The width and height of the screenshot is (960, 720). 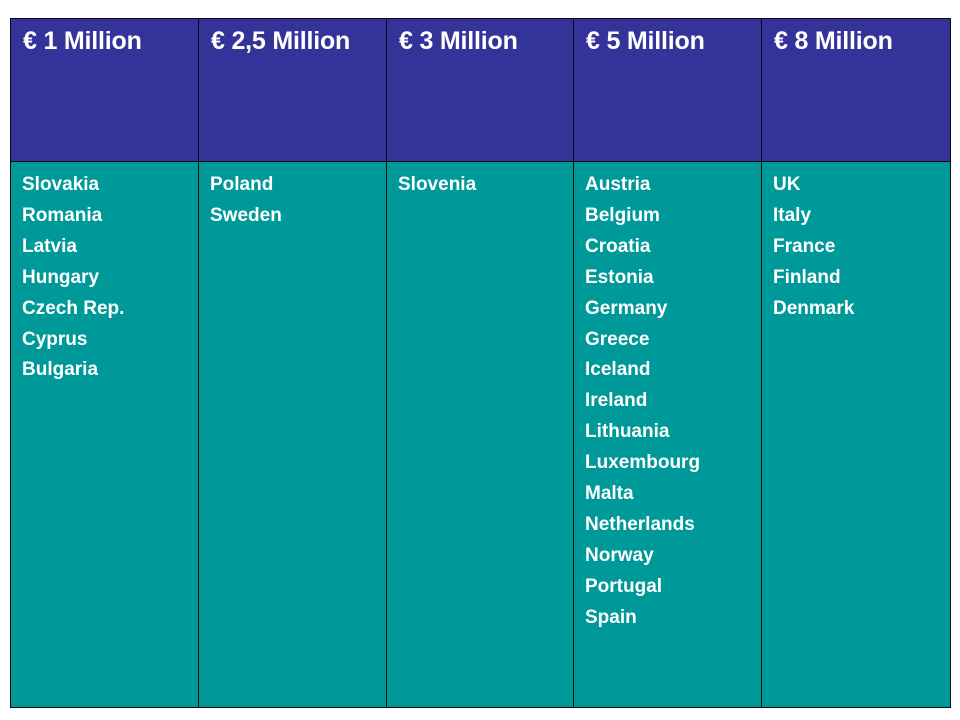 What do you see at coordinates (618, 246) in the screenshot?
I see `country-item: Croatia` at bounding box center [618, 246].